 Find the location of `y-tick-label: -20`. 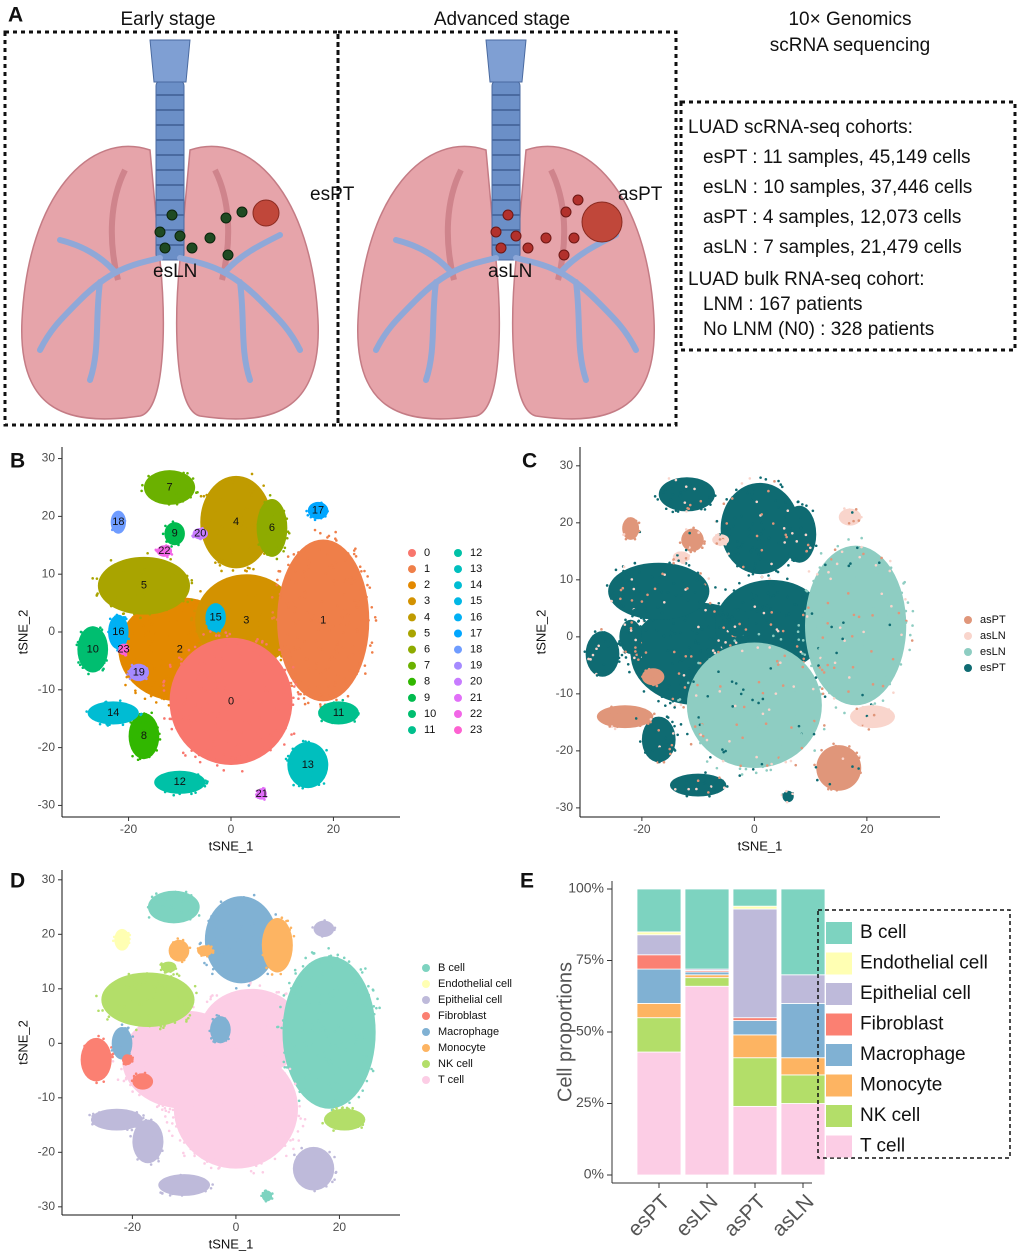

y-tick-label: -20 is located at coordinates (47, 1151).